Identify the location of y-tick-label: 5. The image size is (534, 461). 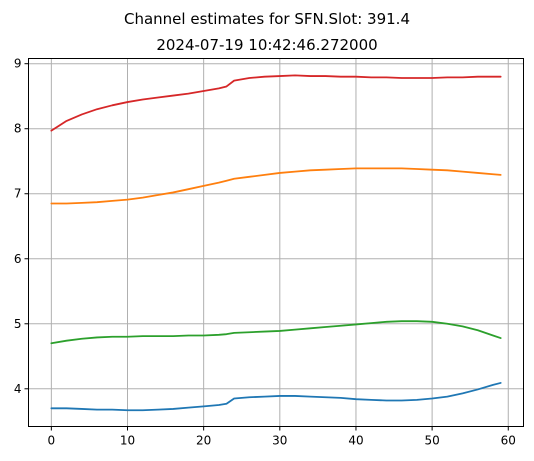
(18, 324).